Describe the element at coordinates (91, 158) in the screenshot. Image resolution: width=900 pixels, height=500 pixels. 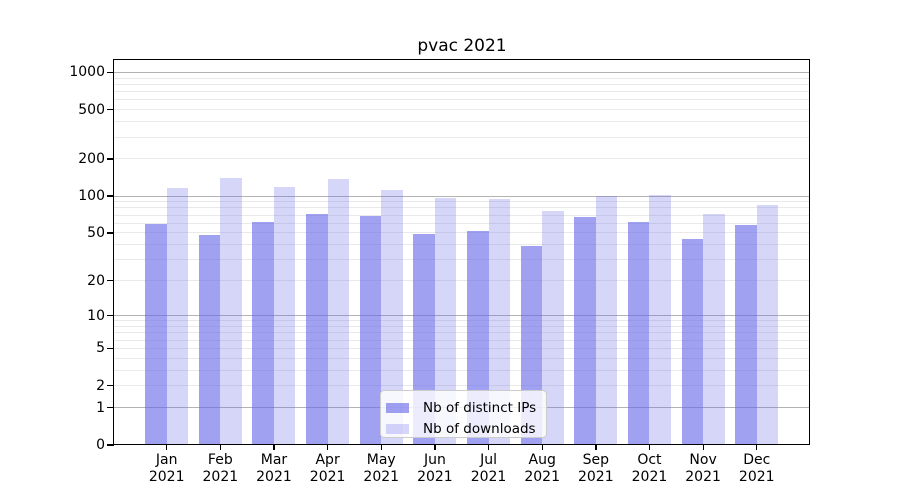
I see `y-tick-label: 200` at that location.